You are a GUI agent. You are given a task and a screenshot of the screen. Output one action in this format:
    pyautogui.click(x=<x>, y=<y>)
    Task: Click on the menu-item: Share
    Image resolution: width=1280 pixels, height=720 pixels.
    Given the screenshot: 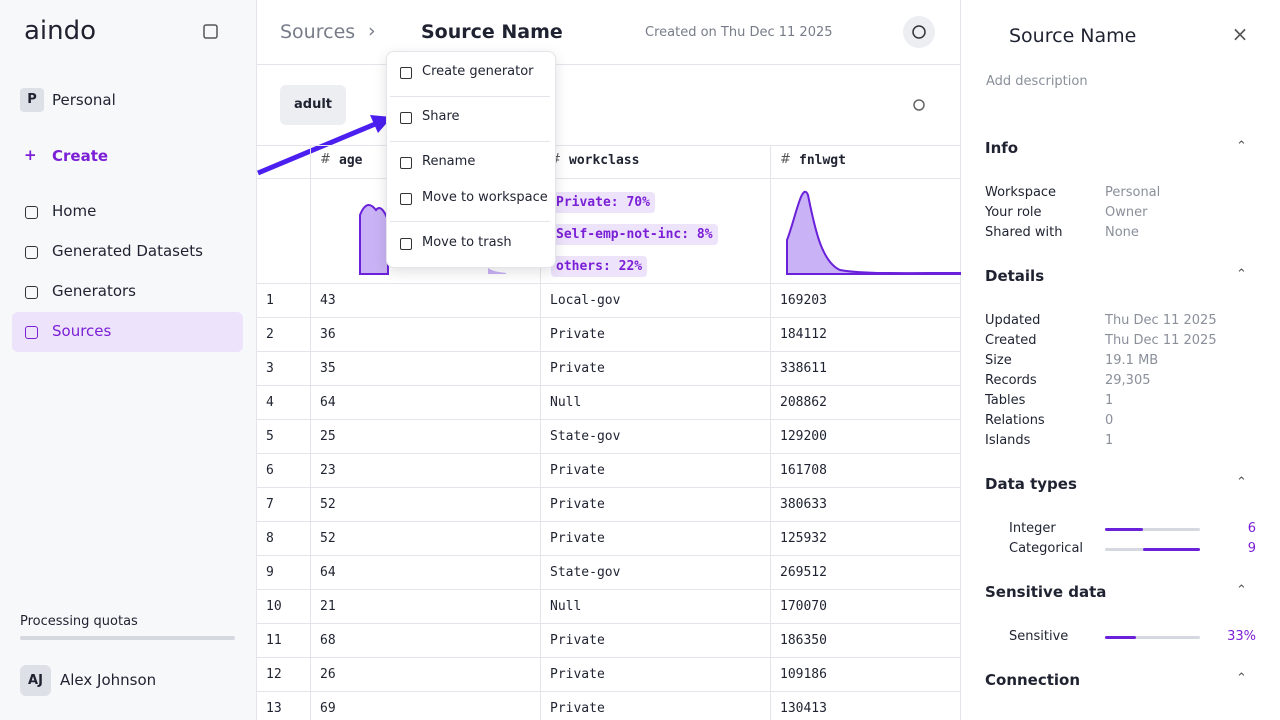 What is the action you would take?
    pyautogui.click(x=441, y=116)
    